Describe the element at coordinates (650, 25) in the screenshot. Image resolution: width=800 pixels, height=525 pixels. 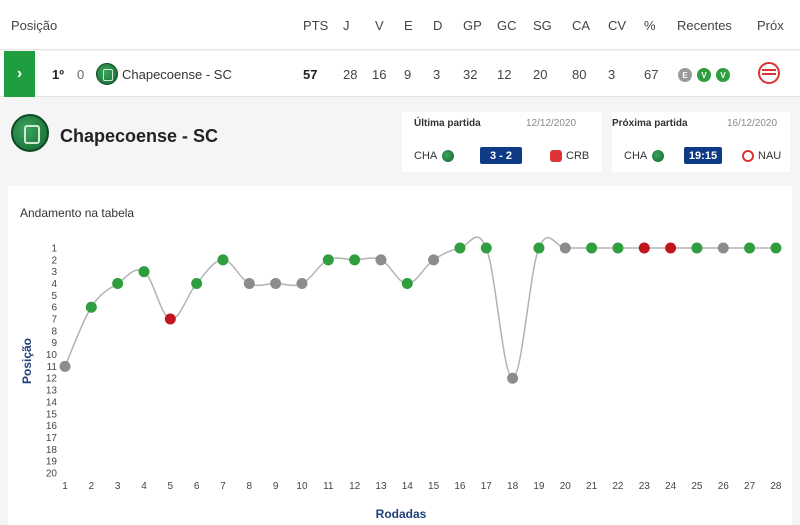
I see `col-pct: %` at that location.